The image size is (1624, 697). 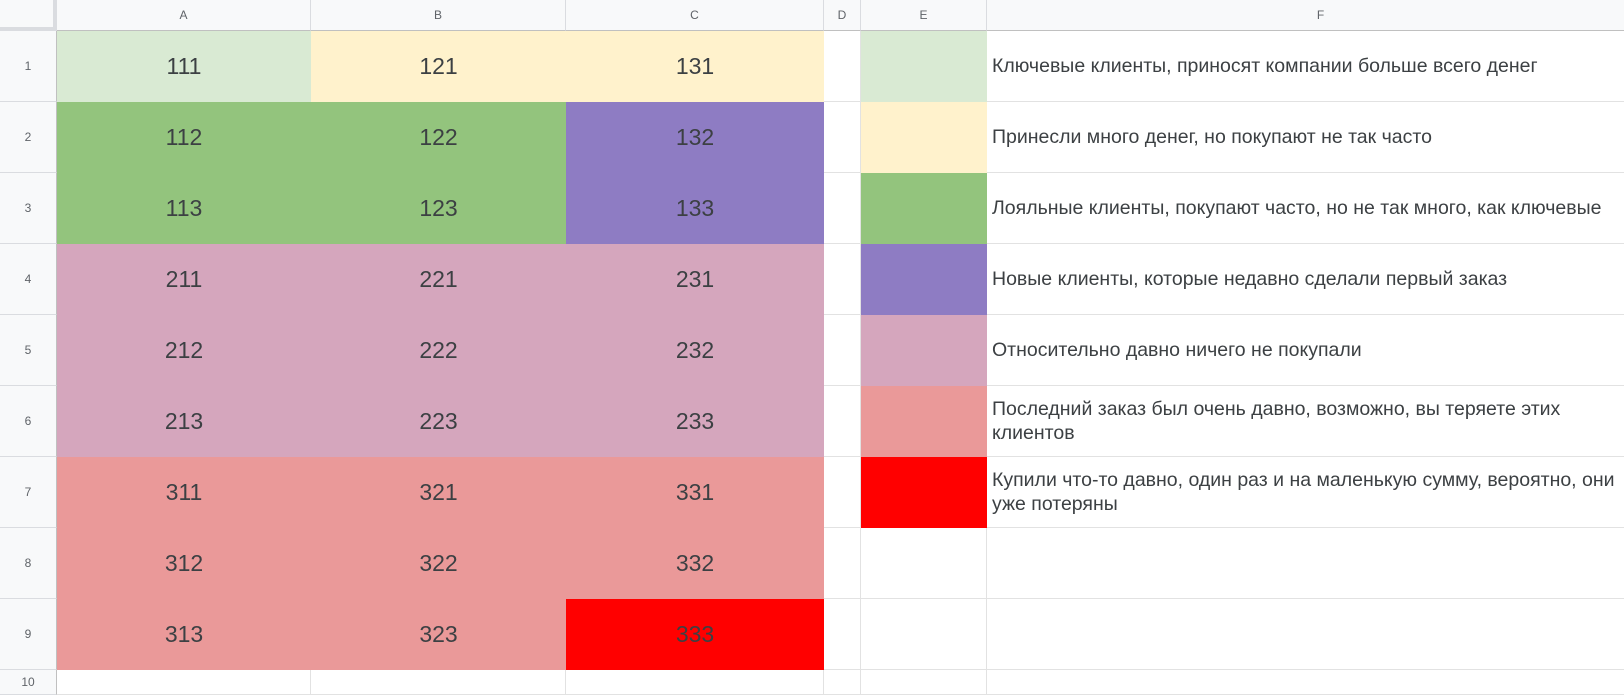 I want to click on cell-d7, so click(x=842, y=492).